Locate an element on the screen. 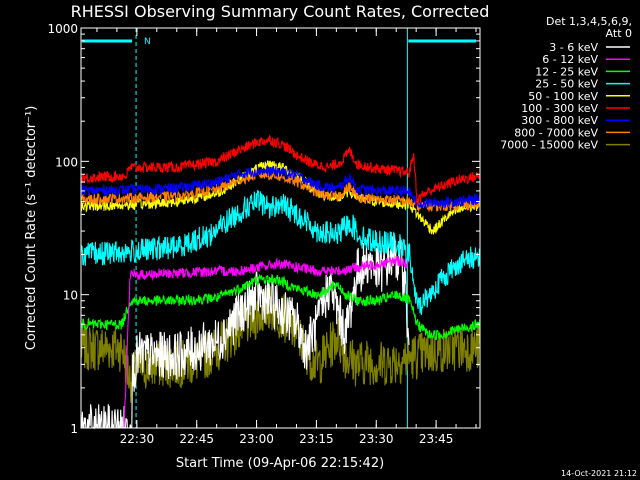 The height and width of the screenshot is (480, 640). x-axis-label: Start Time (09-Apr-06 22:15:42) is located at coordinates (280, 463).